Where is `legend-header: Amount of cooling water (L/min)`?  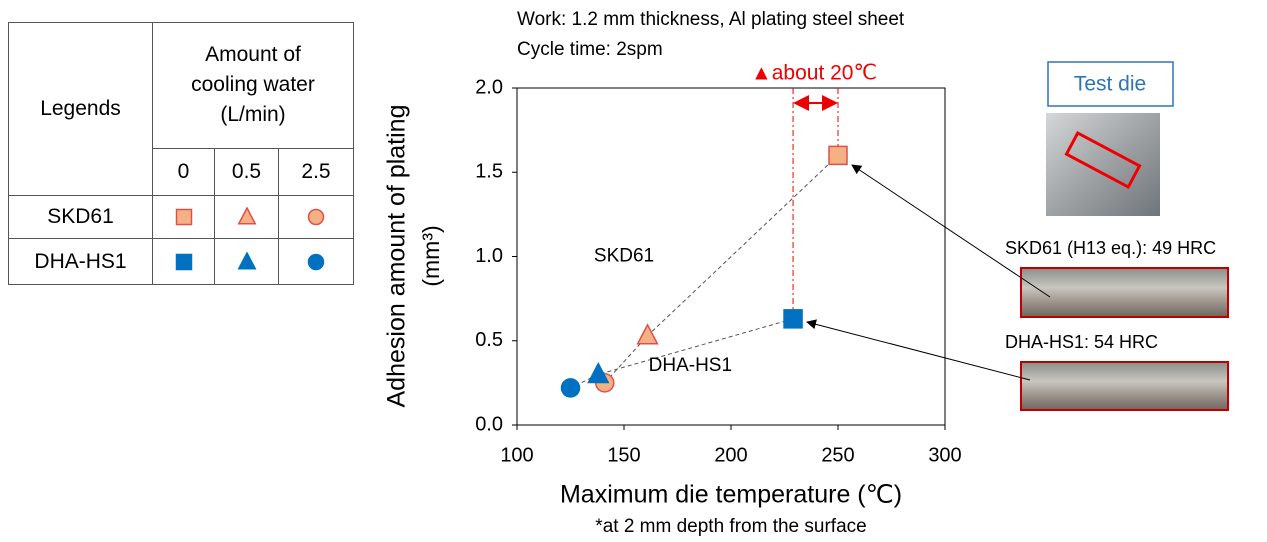
legend-header: Amount of cooling water (L/min) is located at coordinates (253, 85).